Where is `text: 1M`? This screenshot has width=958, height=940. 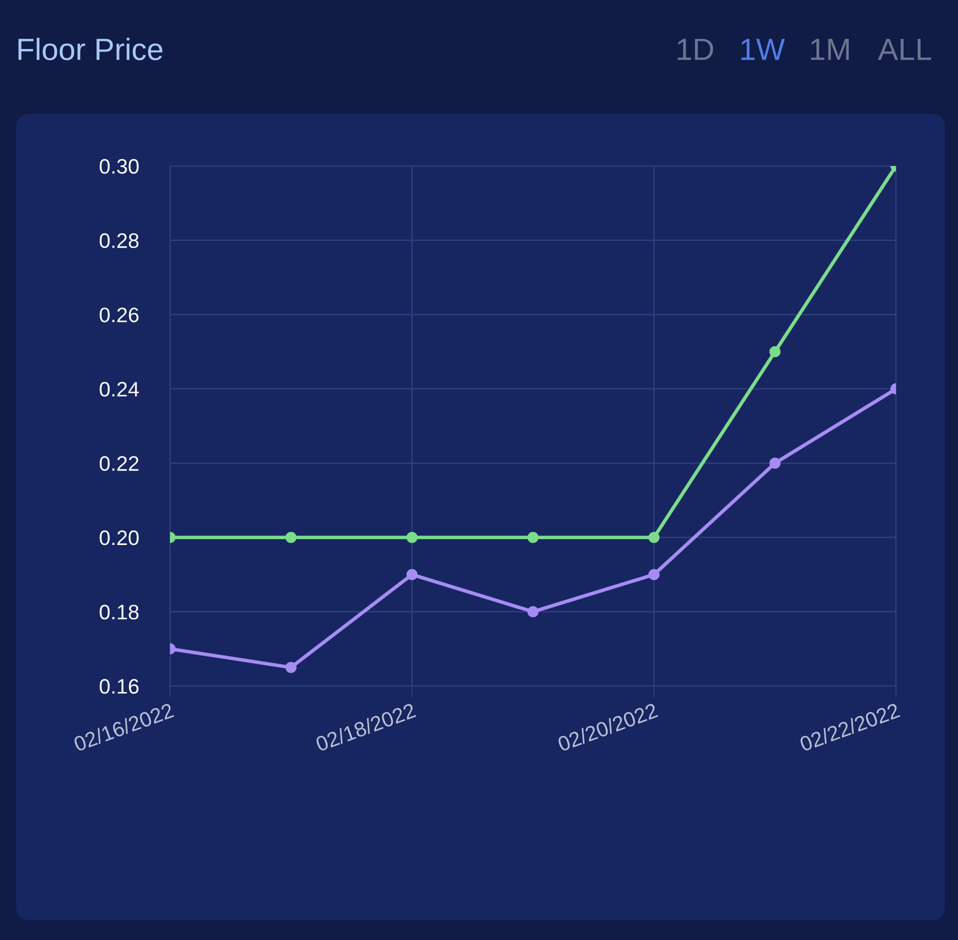
text: 1M is located at coordinates (830, 49).